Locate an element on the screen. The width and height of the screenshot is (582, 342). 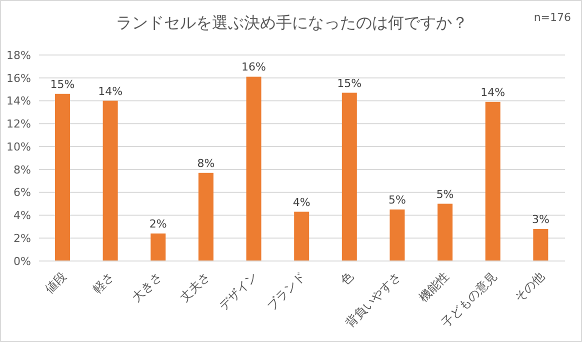
data-label: 4% is located at coordinates (301, 202).